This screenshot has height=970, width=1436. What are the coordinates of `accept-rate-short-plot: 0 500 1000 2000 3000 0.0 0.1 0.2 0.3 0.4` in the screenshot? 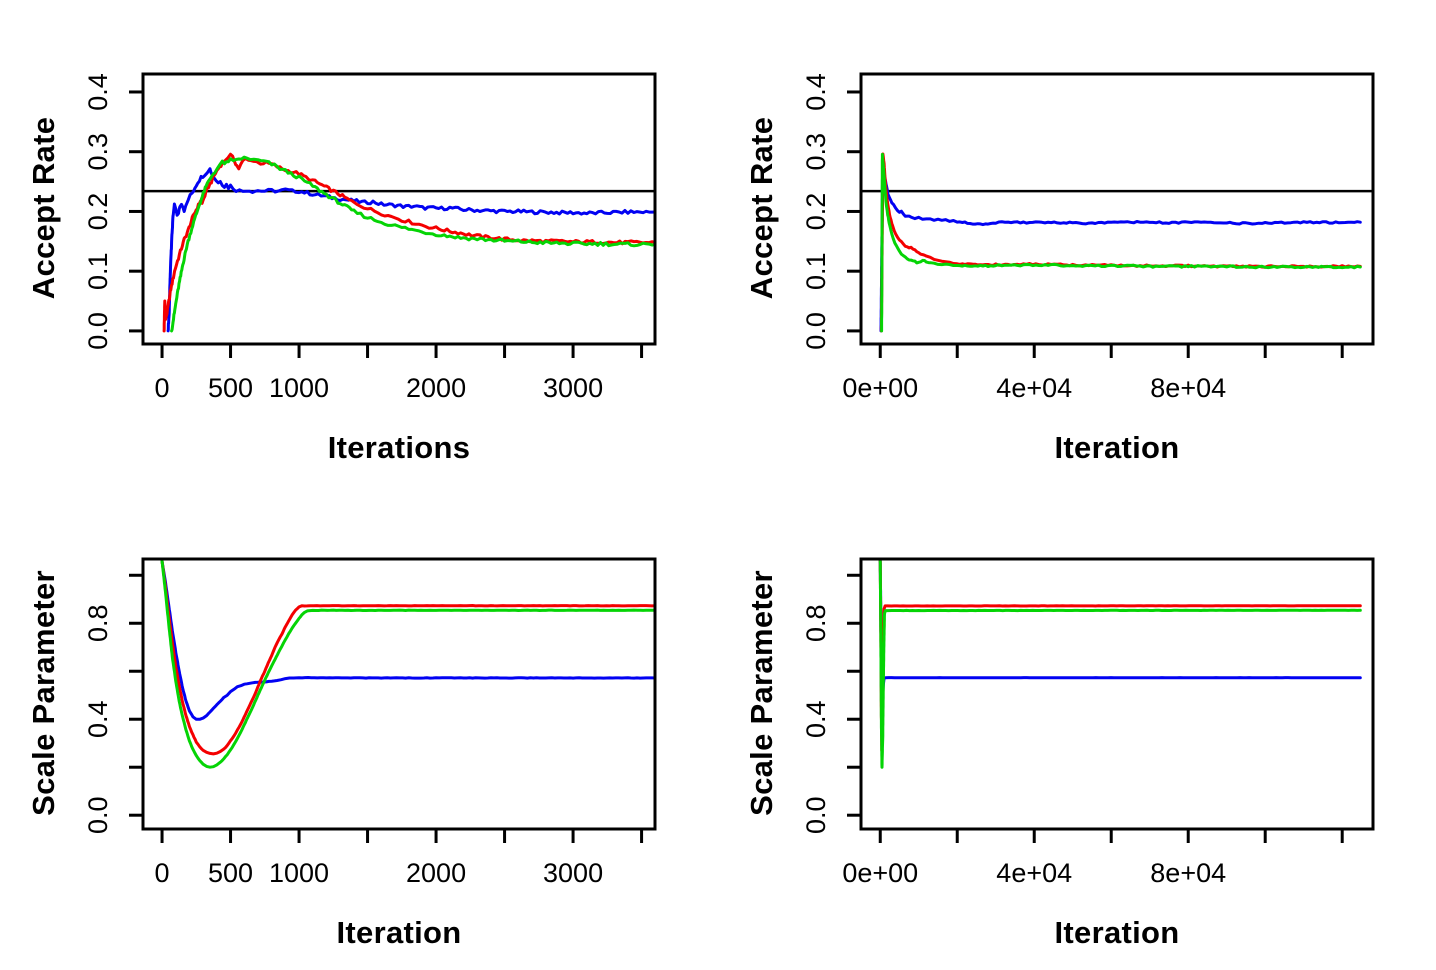 It's located at (370, 237).